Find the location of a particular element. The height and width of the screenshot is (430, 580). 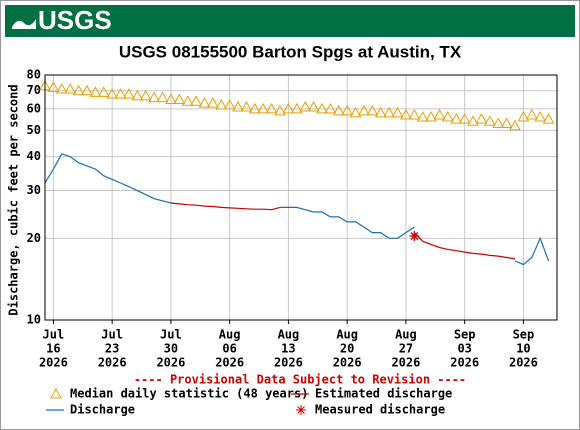

x-tick-label: 23 is located at coordinates (112, 349).